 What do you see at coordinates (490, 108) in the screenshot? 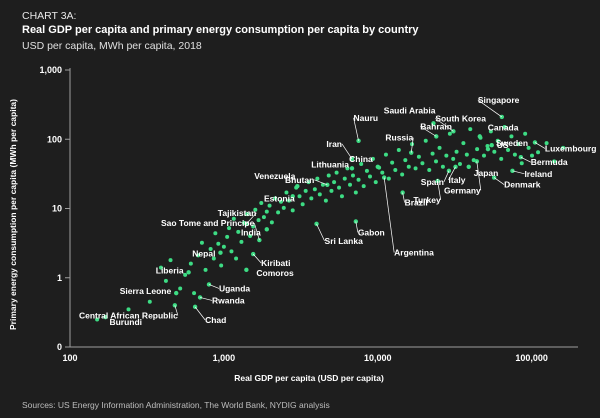
I see `leader-line-singapore` at bounding box center [490, 108].